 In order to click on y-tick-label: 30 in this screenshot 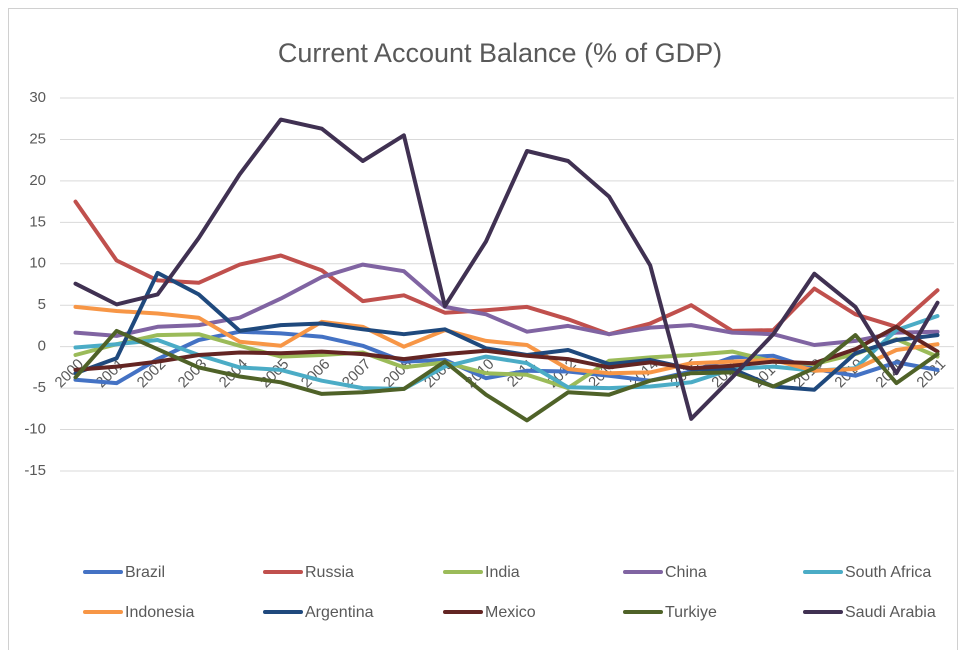, I will do `click(37, 97)`.